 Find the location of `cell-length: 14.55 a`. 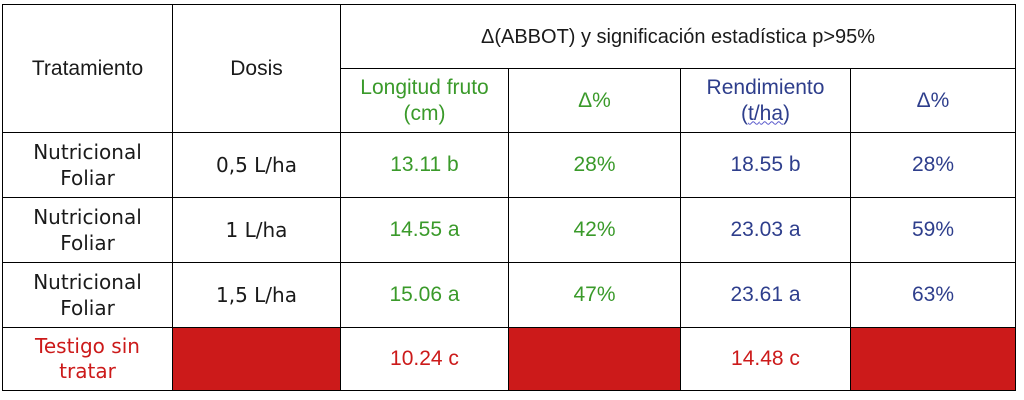

cell-length: 14.55 a is located at coordinates (424, 230).